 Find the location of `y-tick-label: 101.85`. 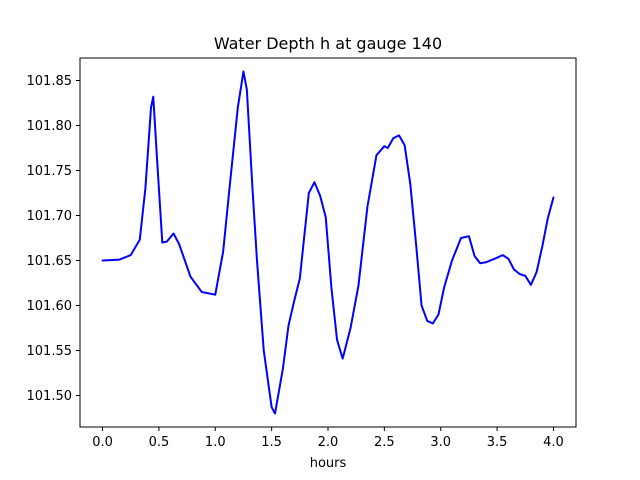

y-tick-label: 101.85 is located at coordinates (50, 81).